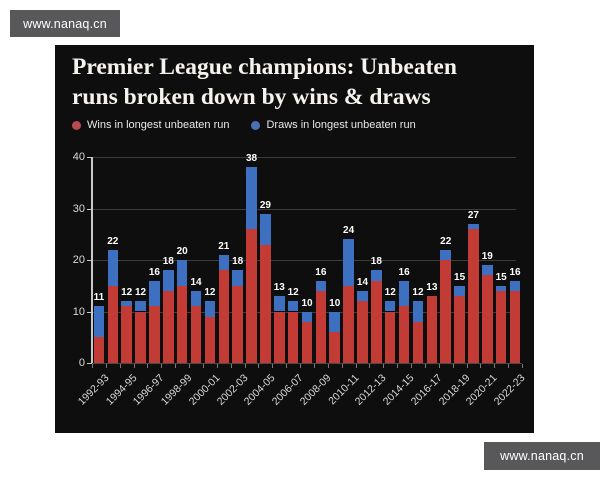  I want to click on chart-title-line2: runs broken down by wins & draws, so click(251, 96).